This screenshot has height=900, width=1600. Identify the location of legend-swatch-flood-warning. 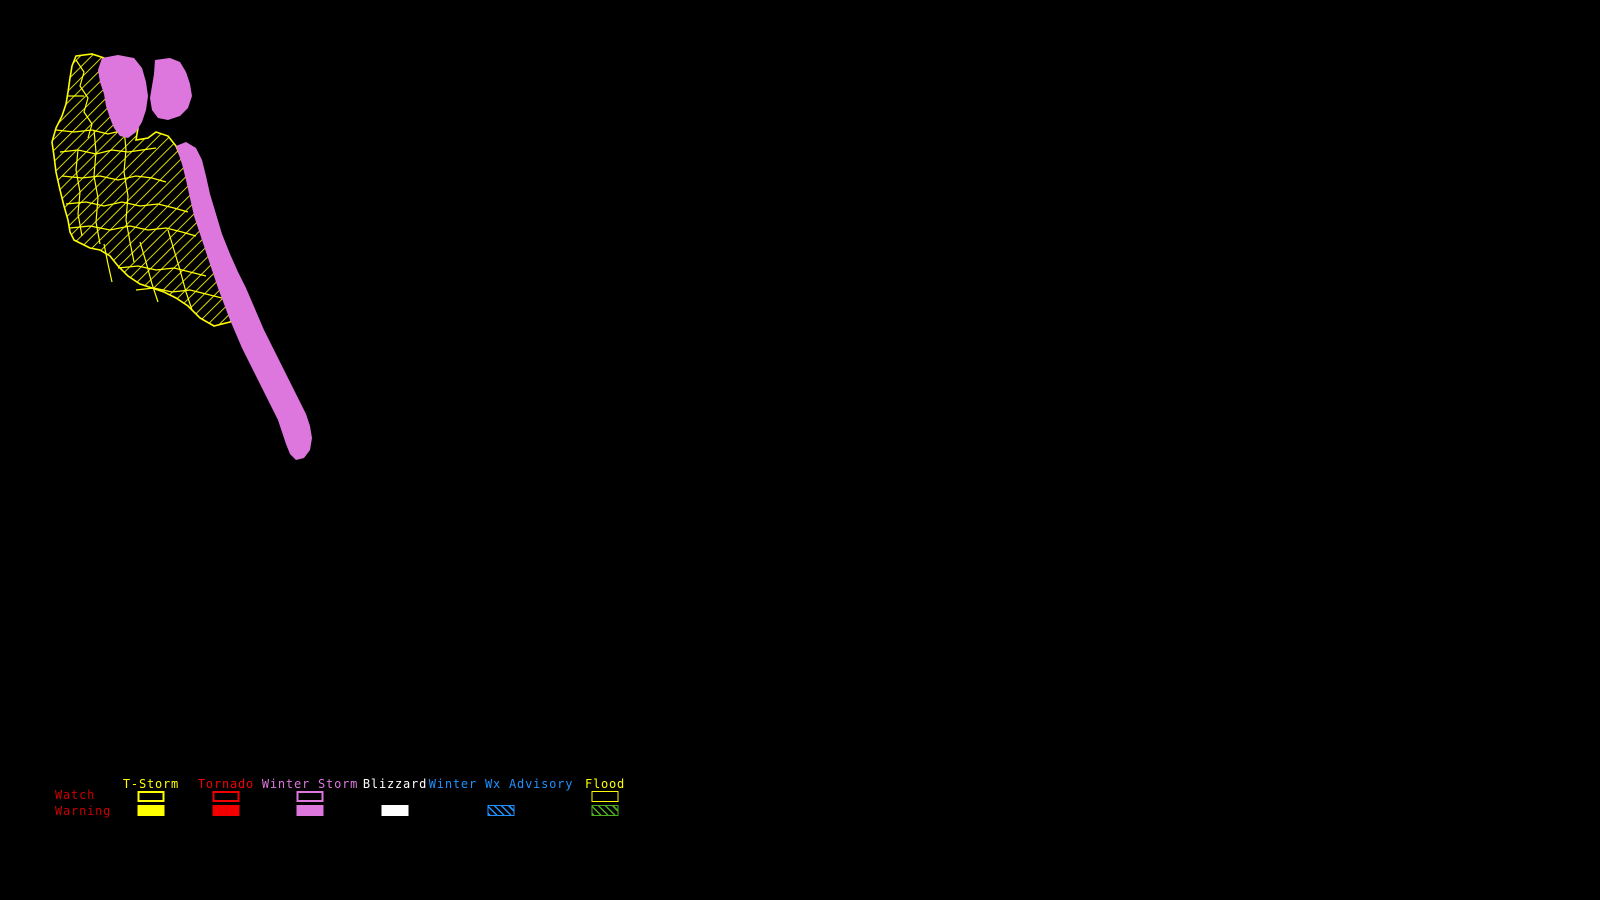
(605, 810).